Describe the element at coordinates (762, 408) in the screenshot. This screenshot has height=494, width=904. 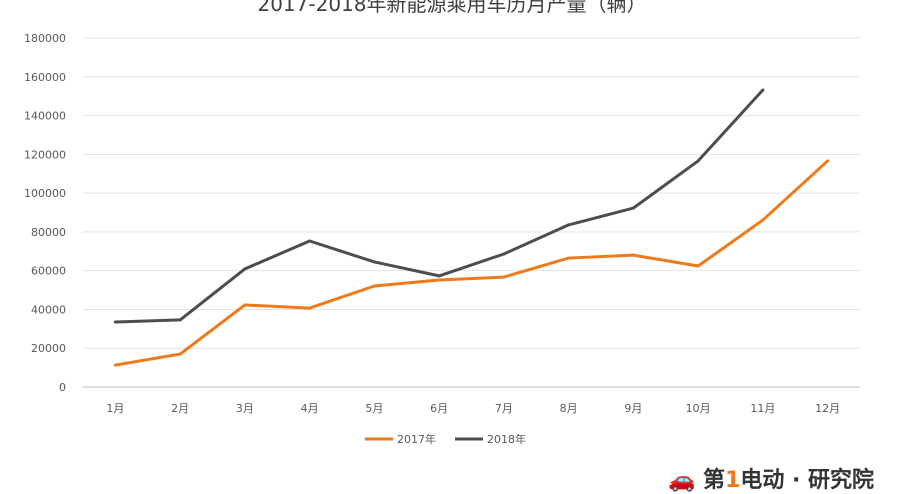
I see `x-tick-label: 11月` at that location.